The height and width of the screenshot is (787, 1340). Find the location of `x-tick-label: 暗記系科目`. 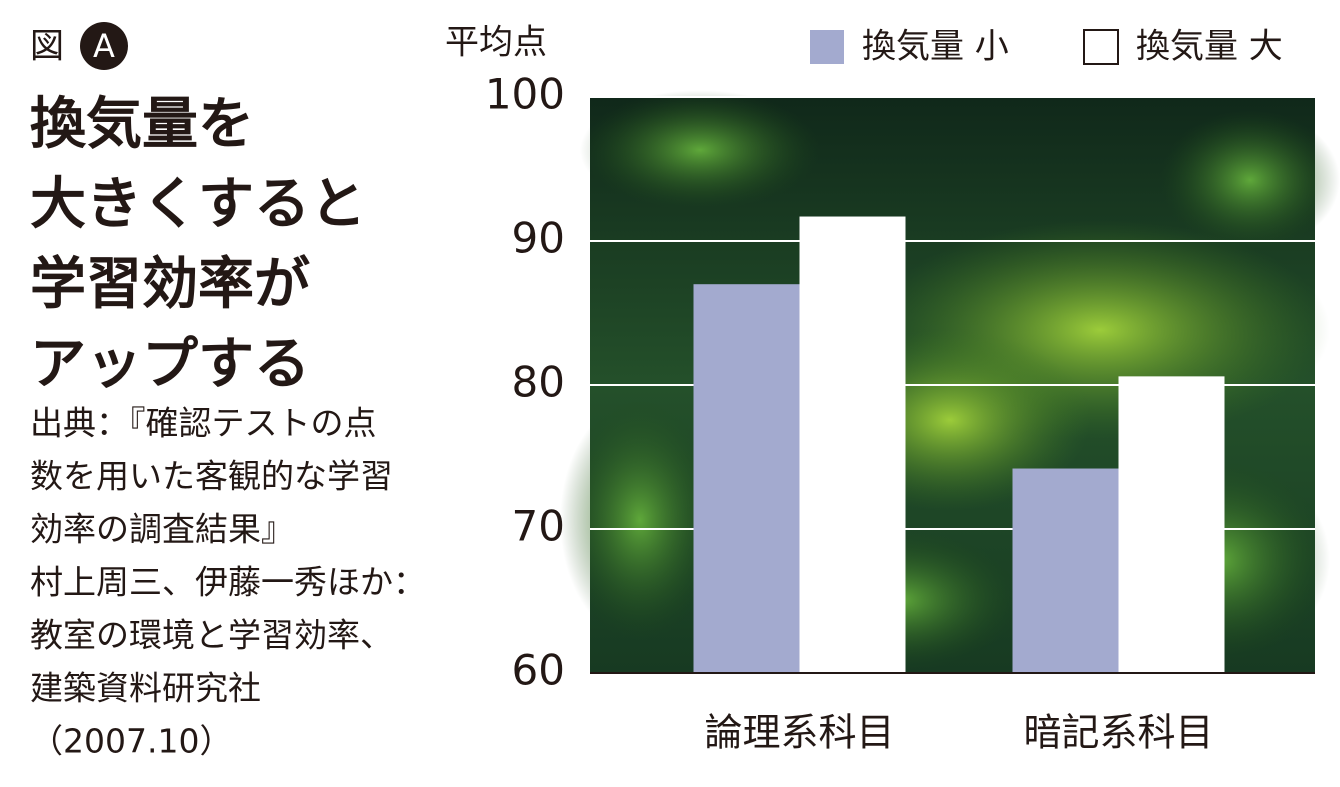

x-tick-label: 暗記系科目 is located at coordinates (1118, 733).